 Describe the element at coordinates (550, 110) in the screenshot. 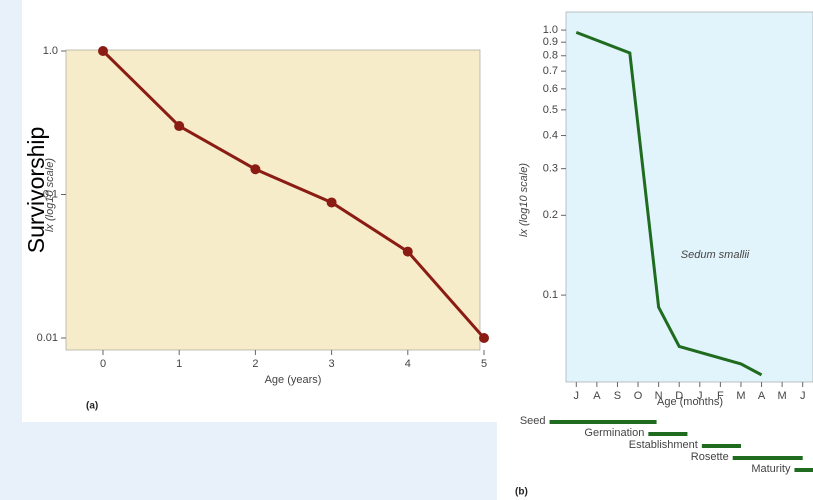

I see `y-tick-label: 0.5` at that location.